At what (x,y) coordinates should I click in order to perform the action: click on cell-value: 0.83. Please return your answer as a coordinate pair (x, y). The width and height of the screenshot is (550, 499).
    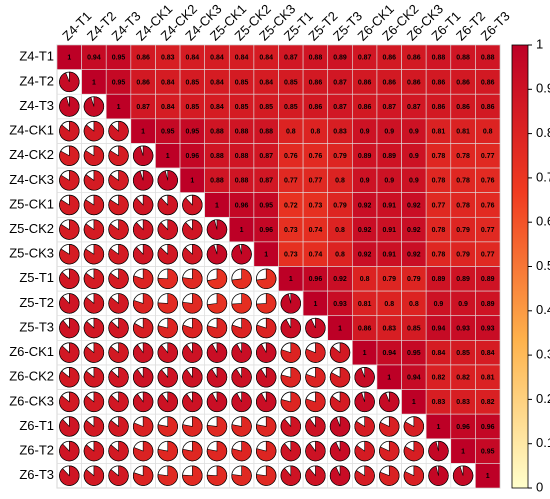
    Looking at the image, I should click on (340, 131).